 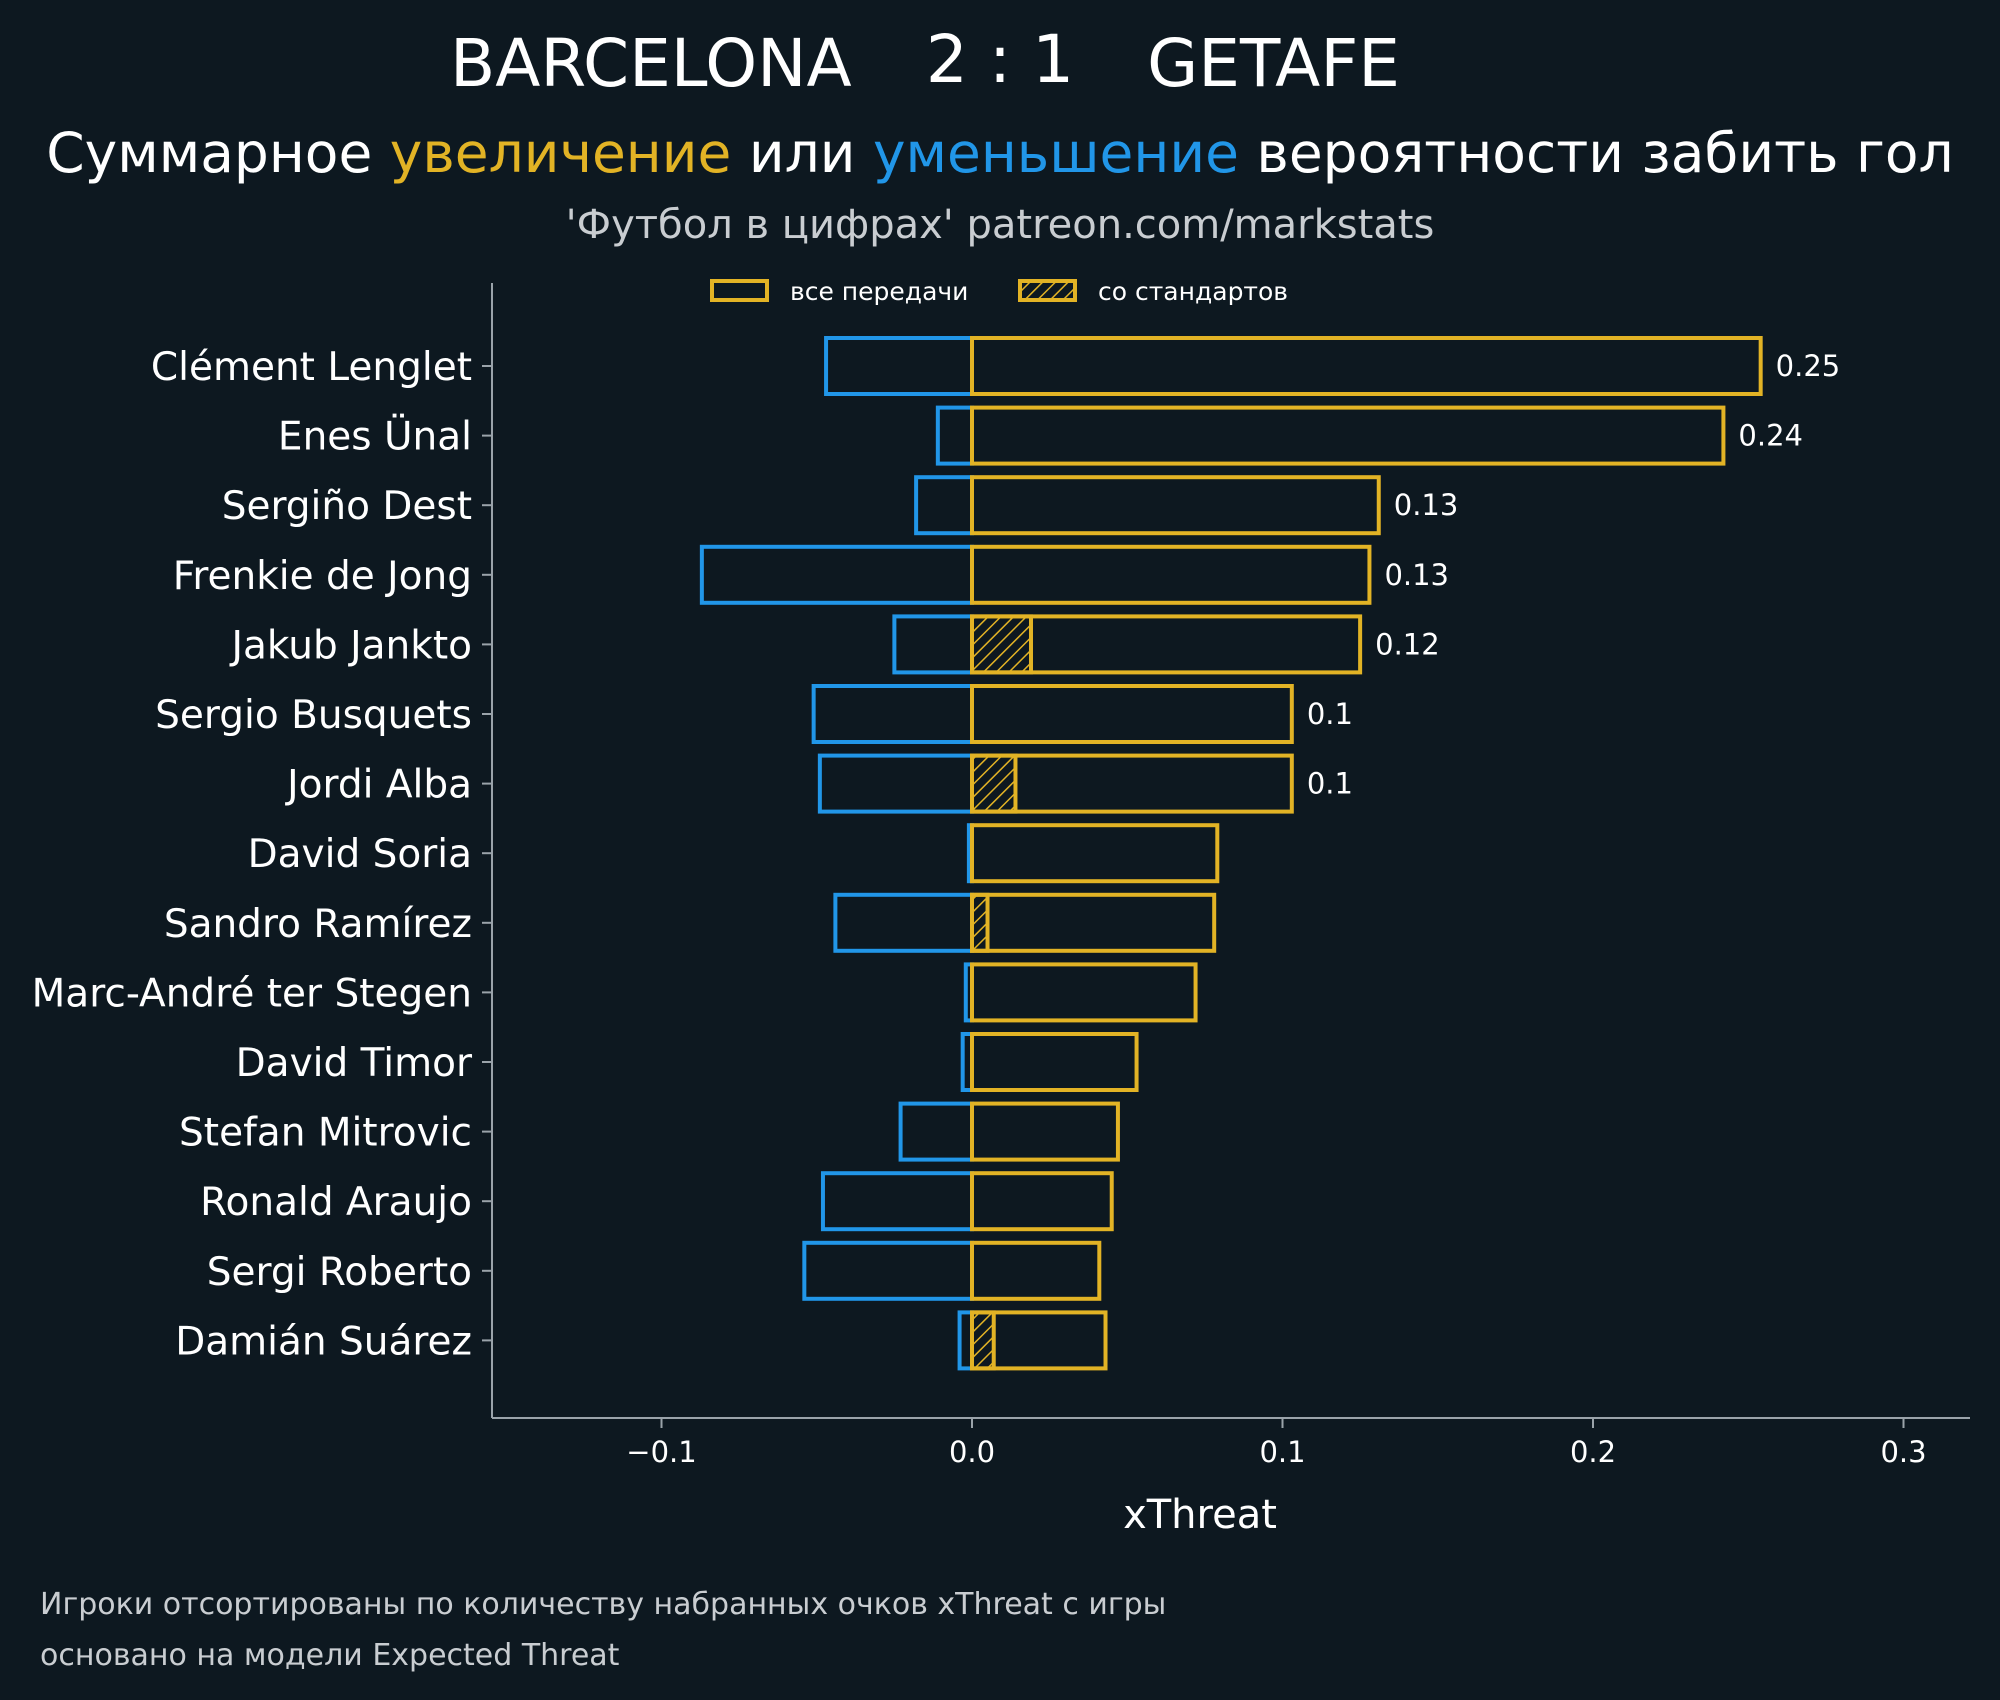 What do you see at coordinates (561, 153) in the screenshot?
I see `subtitle-increase-word: увеличение` at bounding box center [561, 153].